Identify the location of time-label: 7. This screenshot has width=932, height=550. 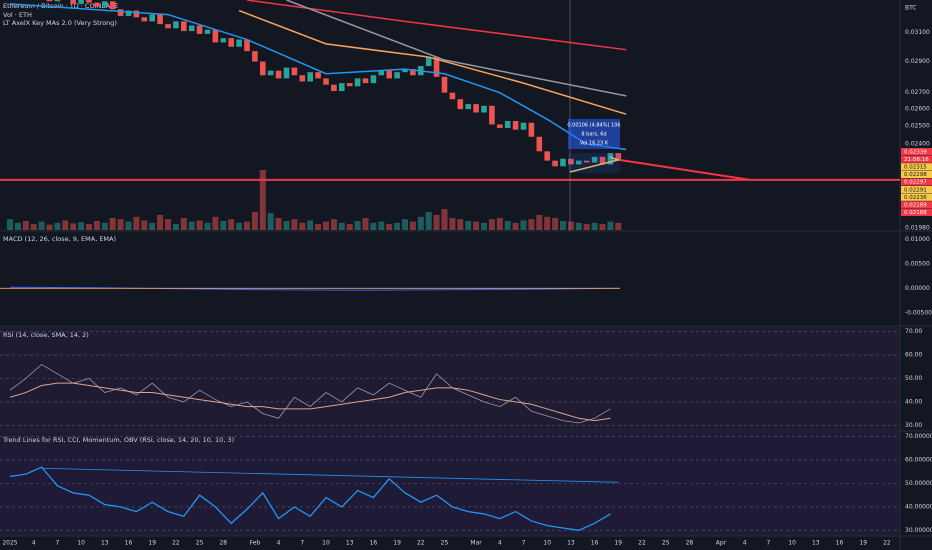
(57, 543).